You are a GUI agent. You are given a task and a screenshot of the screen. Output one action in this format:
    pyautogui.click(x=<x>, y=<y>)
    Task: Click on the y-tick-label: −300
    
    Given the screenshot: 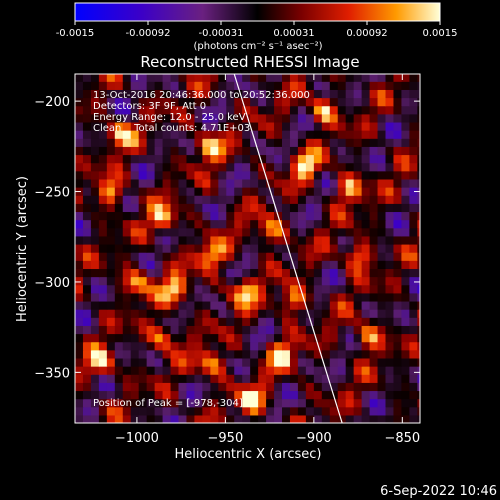 What is the action you would take?
    pyautogui.click(x=52, y=283)
    